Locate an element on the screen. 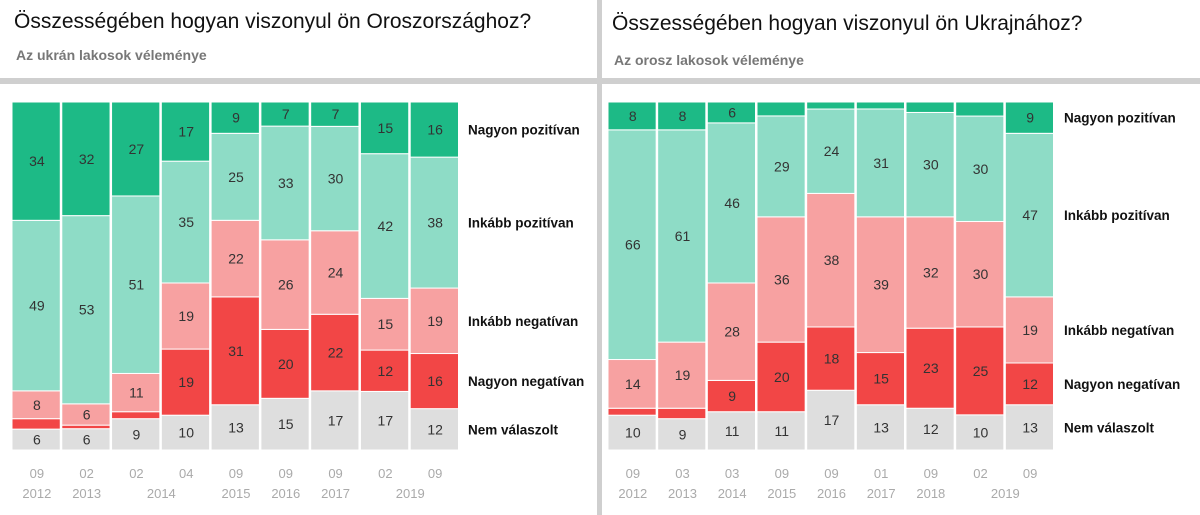 The image size is (1200, 515). data-label: 8 is located at coordinates (683, 116).